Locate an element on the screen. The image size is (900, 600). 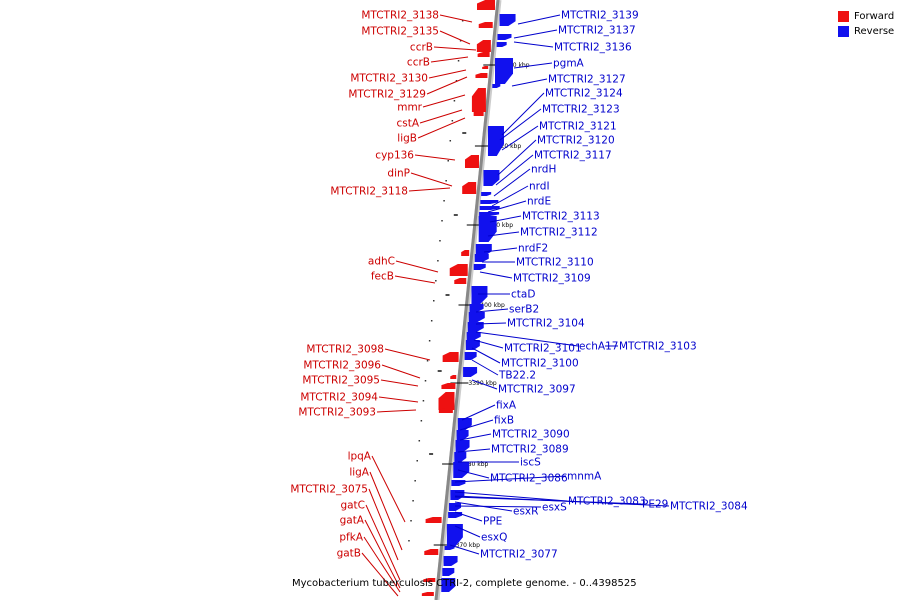
gene-label: dinP is located at coordinates (398, 174).